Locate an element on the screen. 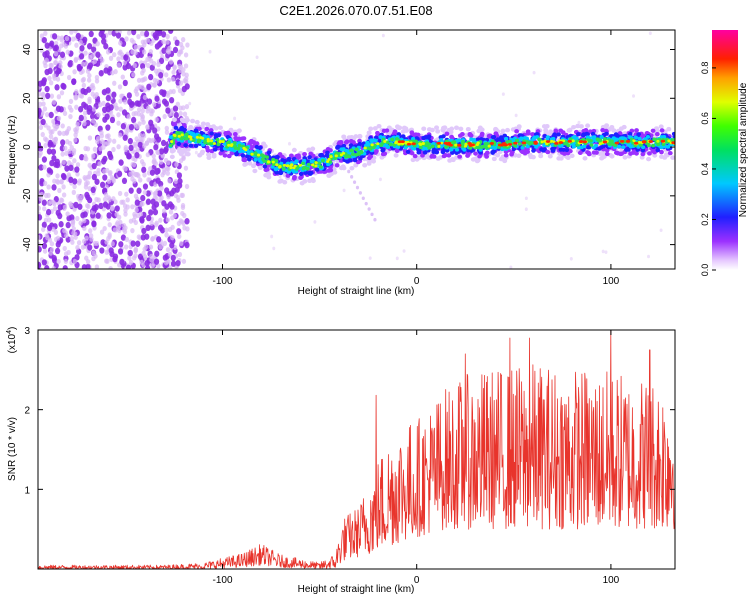  snr-y-label: SNR (10 * v/v) is located at coordinates (12, 449).